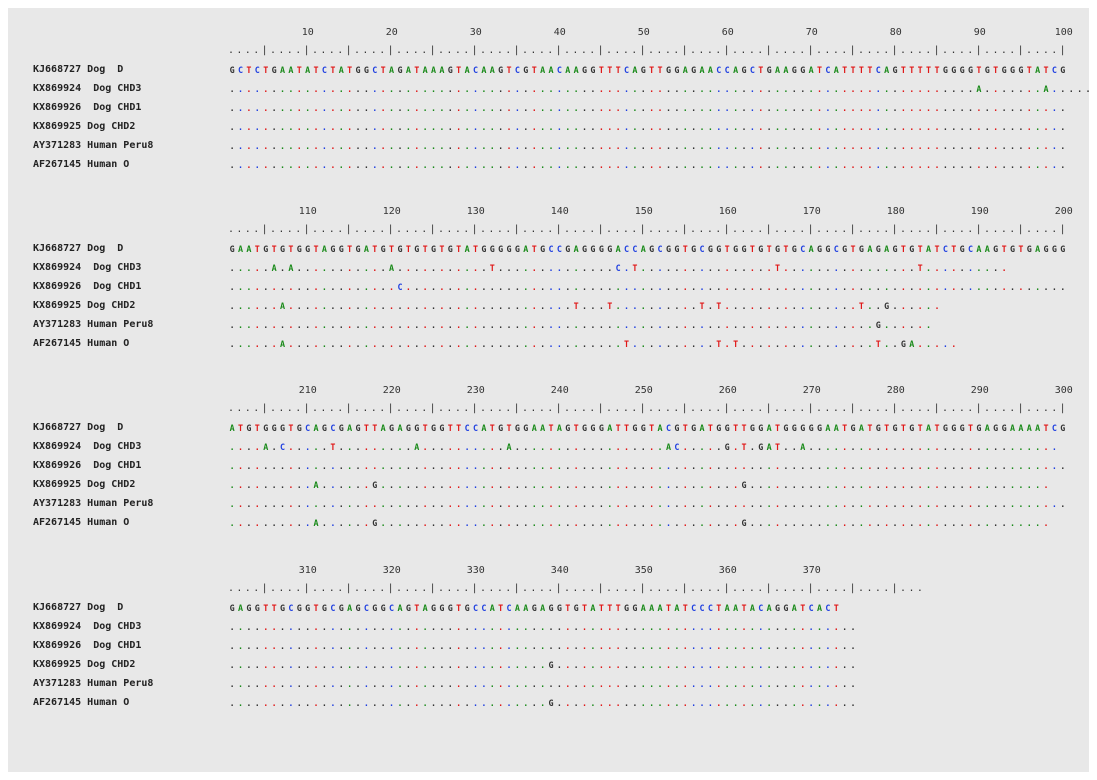  I want to click on ruler-number: 210, so click(307, 390).